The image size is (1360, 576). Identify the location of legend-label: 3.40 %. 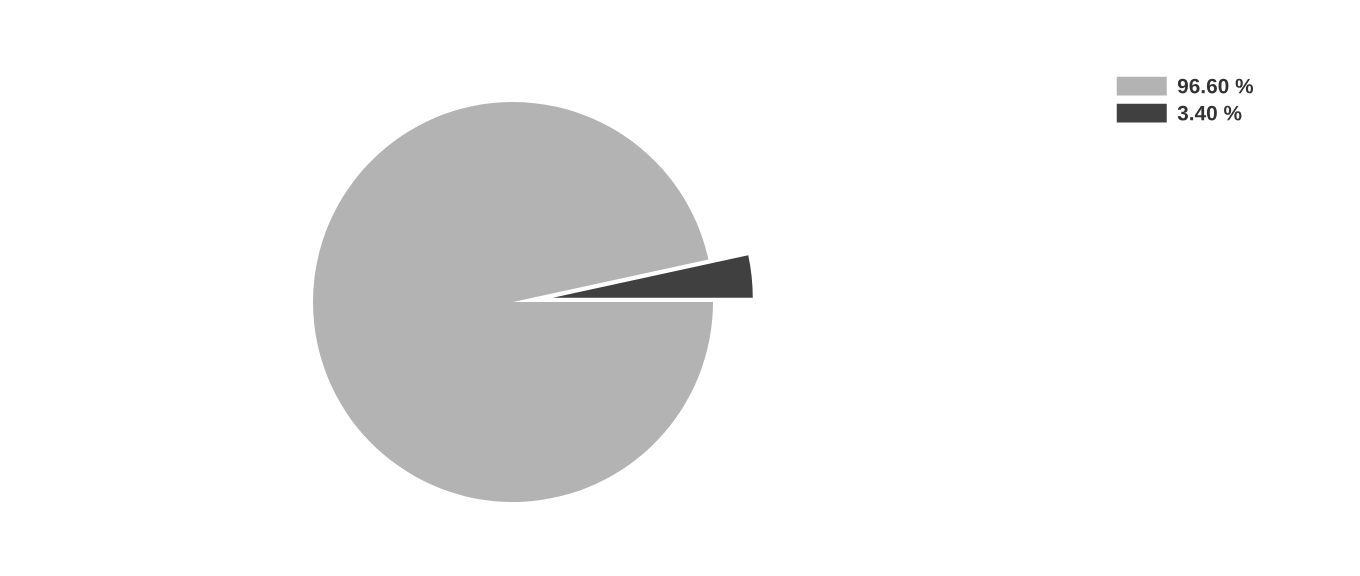
(1209, 113).